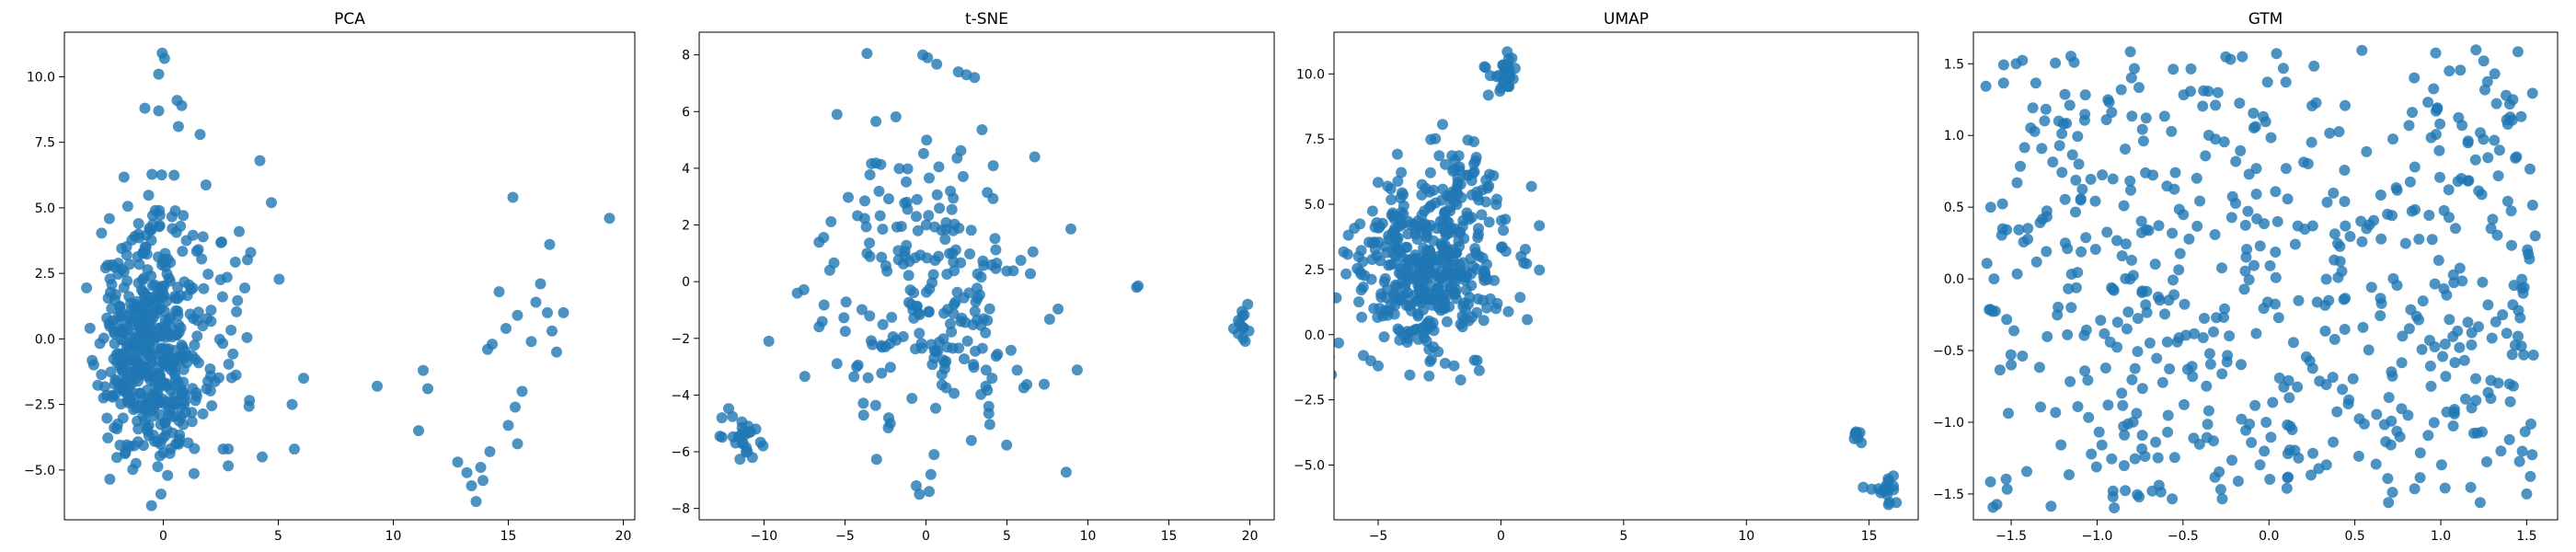 This screenshot has height=552, width=2576. What do you see at coordinates (1088, 536) in the screenshot?
I see `x-tick-label: 10` at bounding box center [1088, 536].